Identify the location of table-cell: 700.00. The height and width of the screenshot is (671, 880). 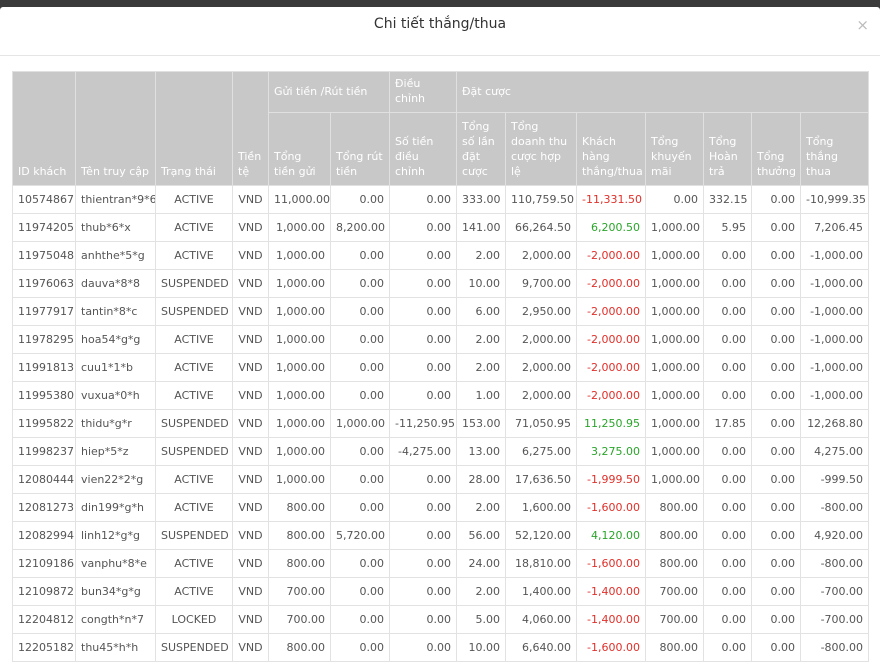
(299, 619).